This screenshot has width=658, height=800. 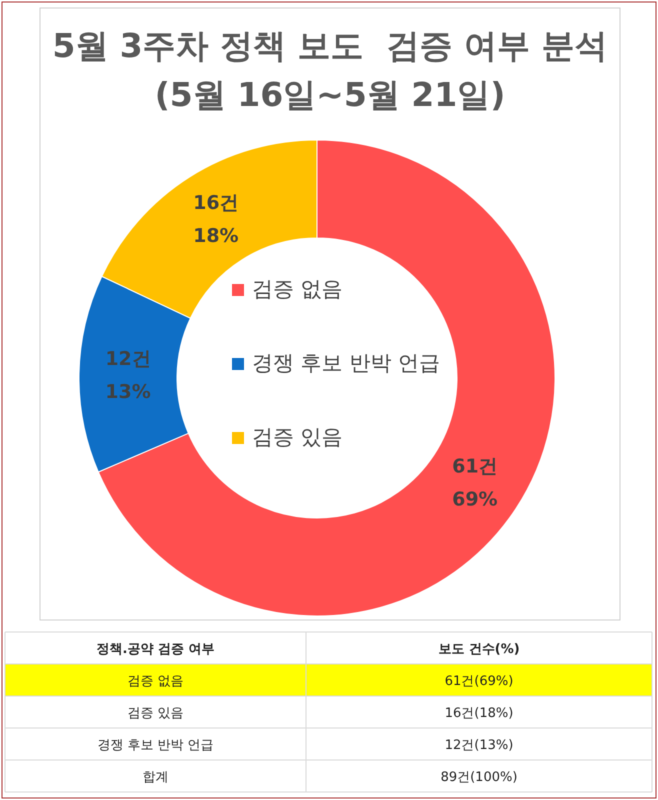 What do you see at coordinates (297, 289) in the screenshot?
I see `legend-label: 검증 없음` at bounding box center [297, 289].